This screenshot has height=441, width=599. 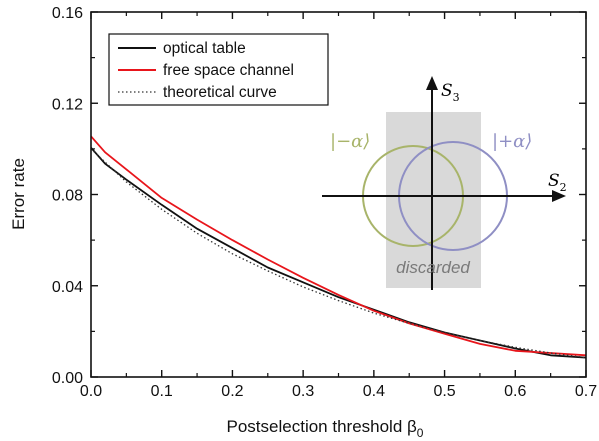 I want to click on x-tick-label: 0.4, so click(x=374, y=391).